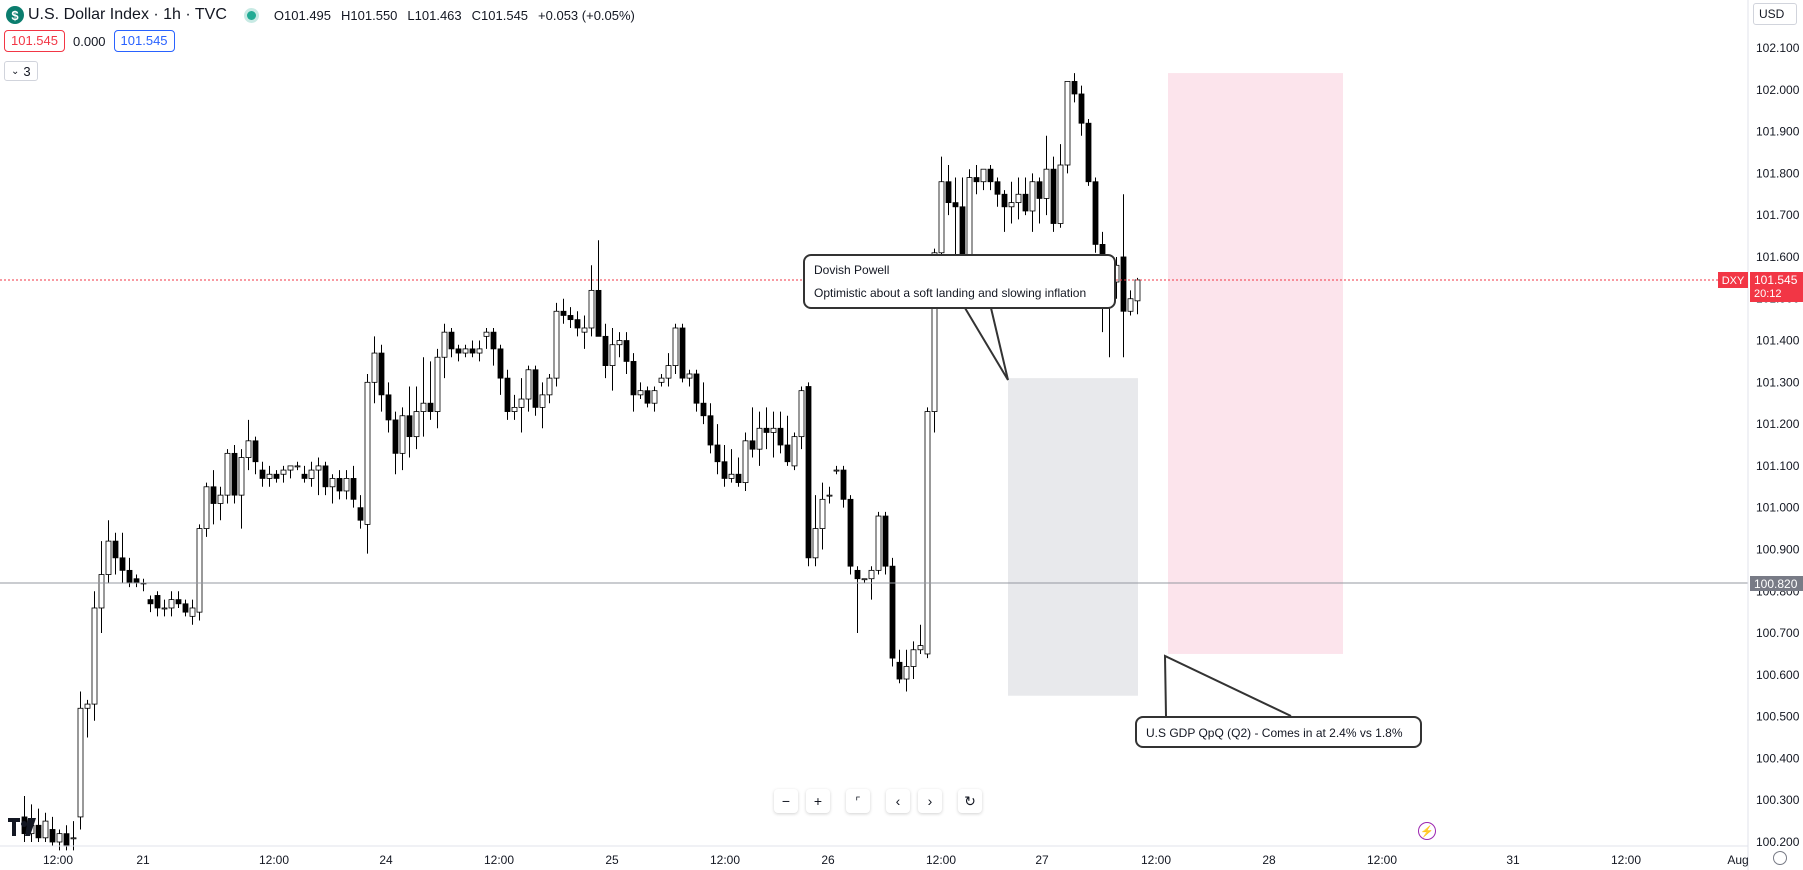 This screenshot has width=1803, height=870. What do you see at coordinates (1269, 860) in the screenshot?
I see `time-tick-label: 28` at bounding box center [1269, 860].